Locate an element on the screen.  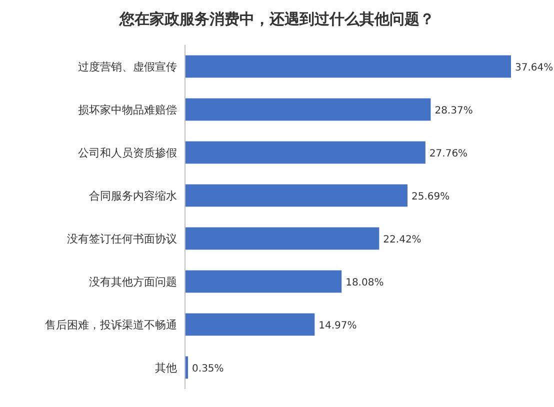
y-tick-label: 没有其他方面问题 is located at coordinates (133, 282).